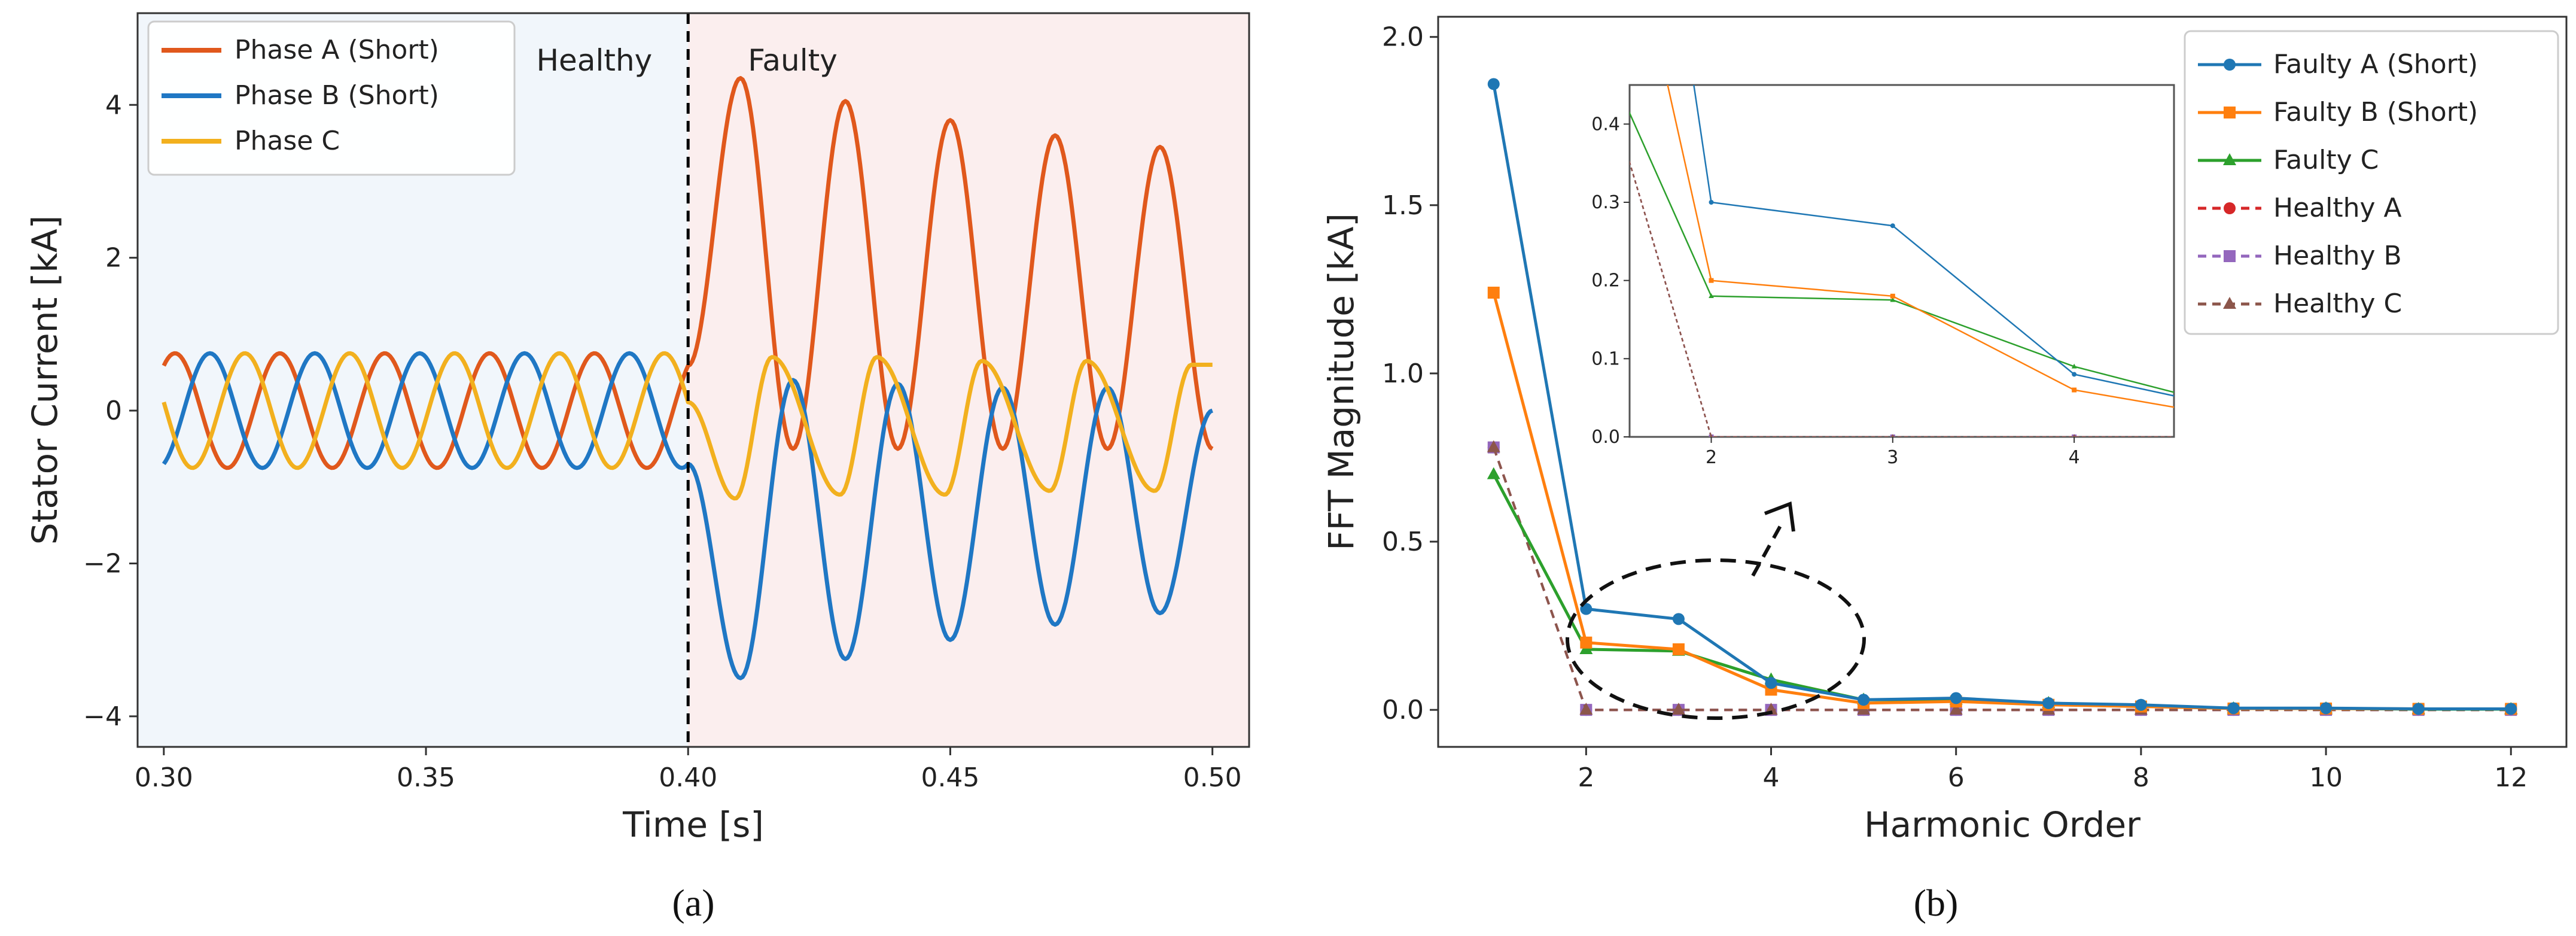 The width and height of the screenshot is (2576, 936). I want to click on x-axis-label: Time [s], so click(693, 824).